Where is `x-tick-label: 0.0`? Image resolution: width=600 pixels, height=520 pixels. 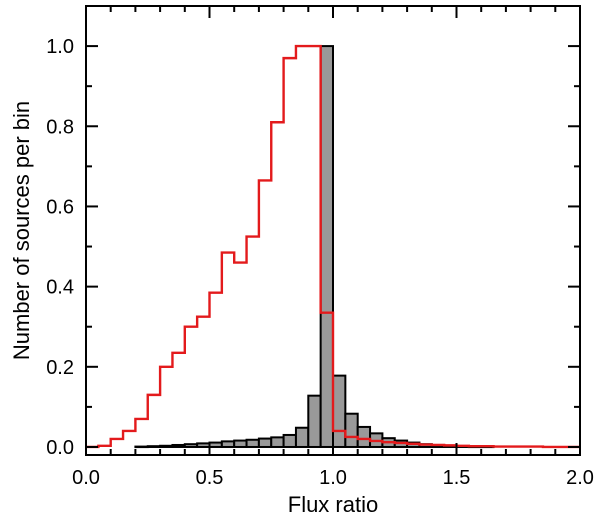
x-tick-label: 0.0 is located at coordinates (86, 478).